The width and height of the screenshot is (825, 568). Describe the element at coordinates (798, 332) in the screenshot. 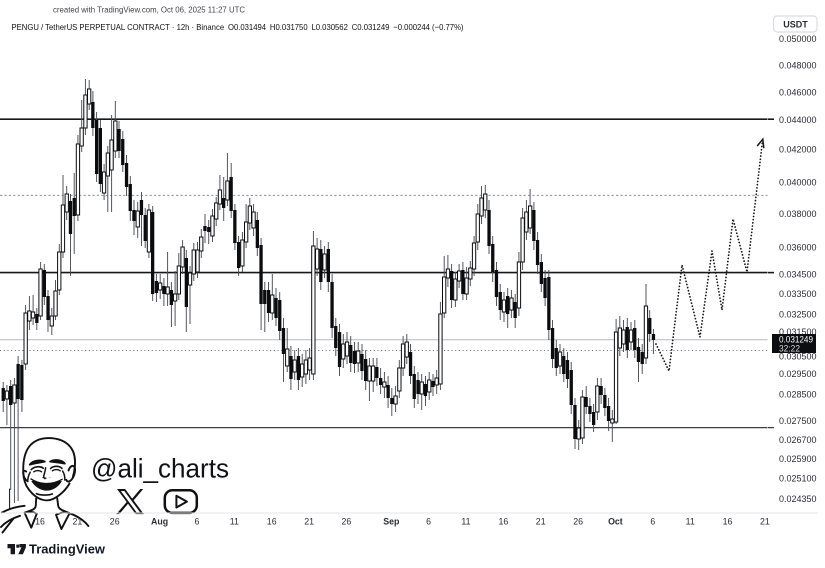

I see `svg-text: 0.031500` at that location.